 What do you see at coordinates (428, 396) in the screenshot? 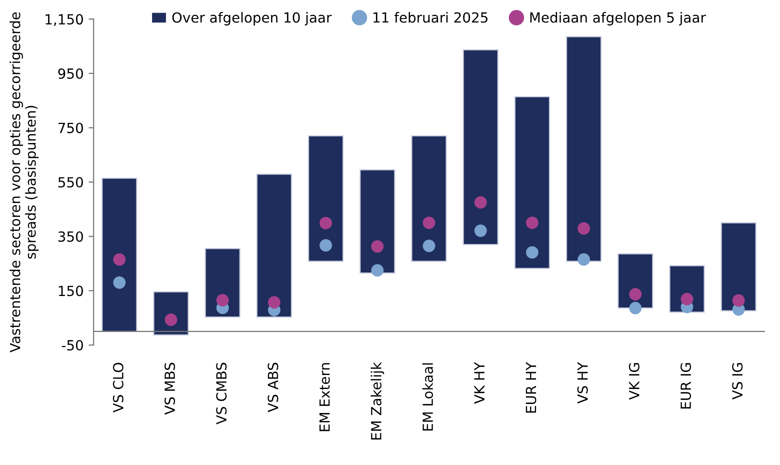
I see `x-tick-label: EM Lokaal` at bounding box center [428, 396].